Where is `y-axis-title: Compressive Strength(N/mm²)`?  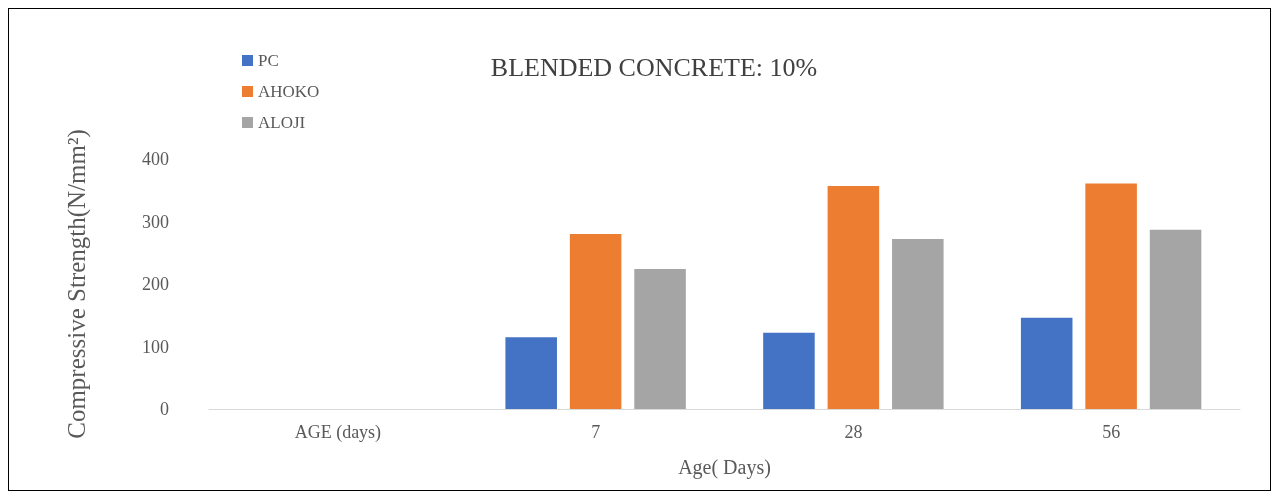
y-axis-title: Compressive Strength(N/mm²) is located at coordinates (76, 284).